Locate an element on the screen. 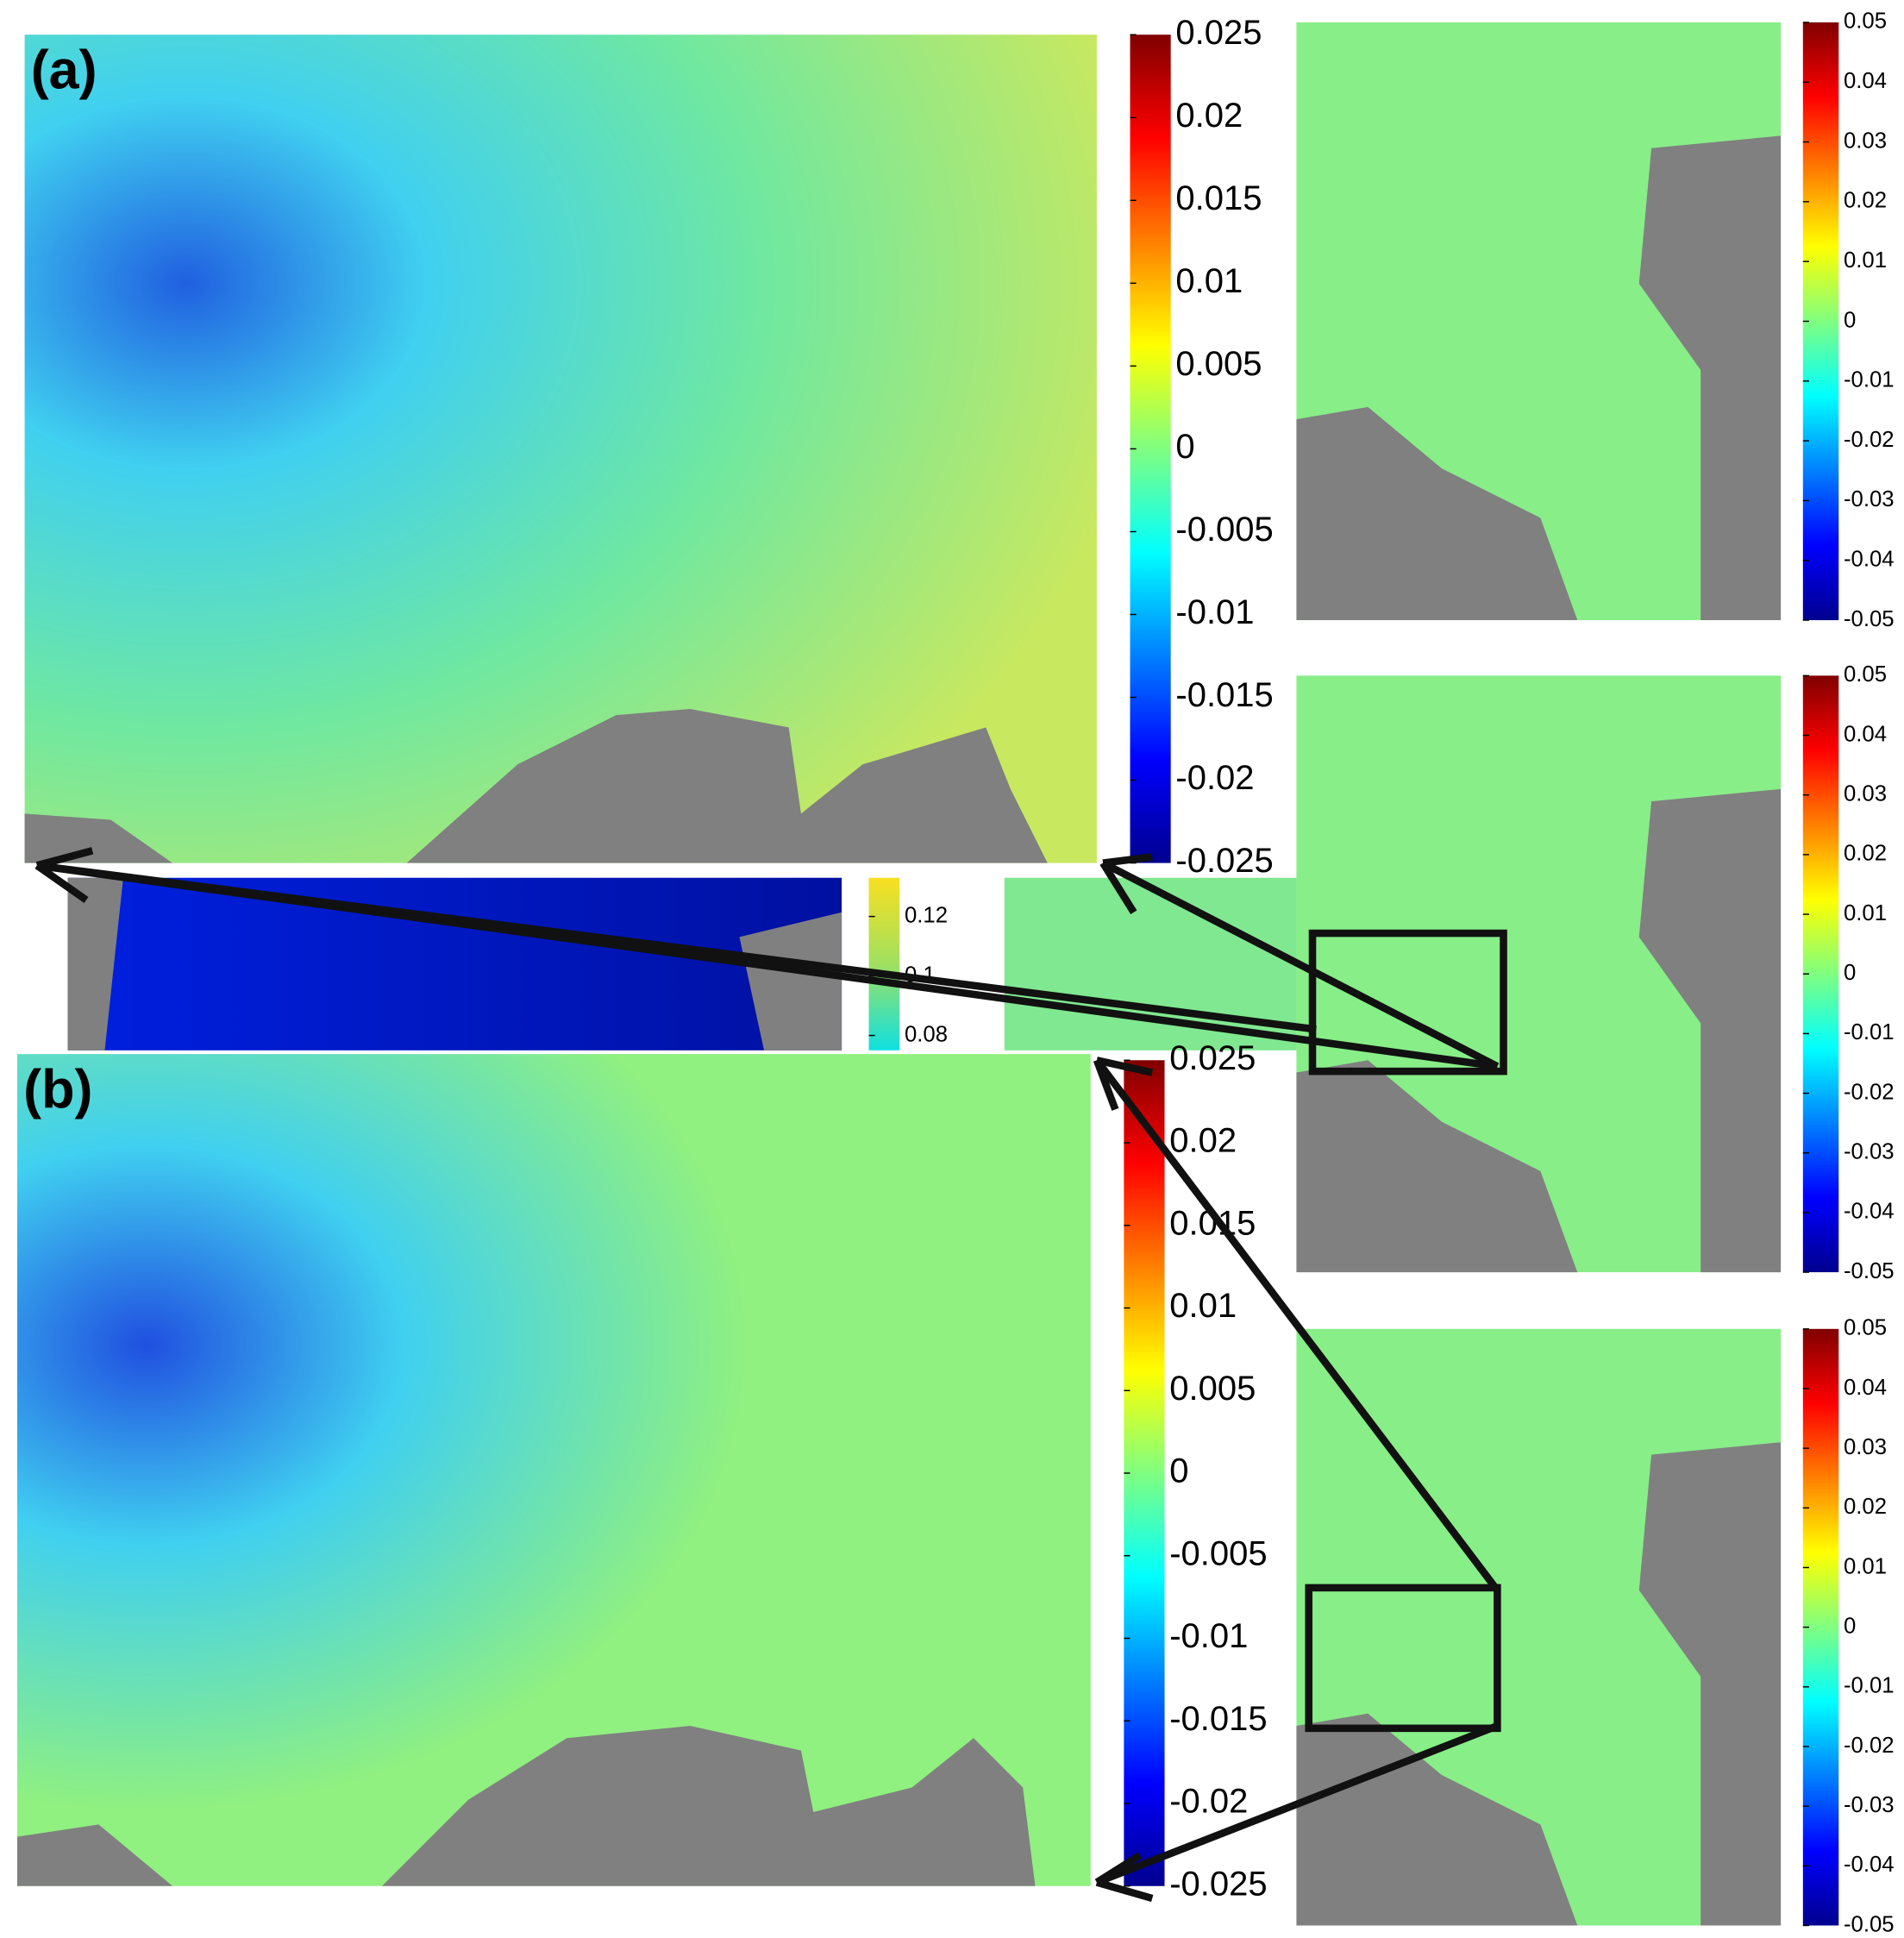 The image size is (1904, 1938). panel-label: (b) is located at coordinates (58, 1089).